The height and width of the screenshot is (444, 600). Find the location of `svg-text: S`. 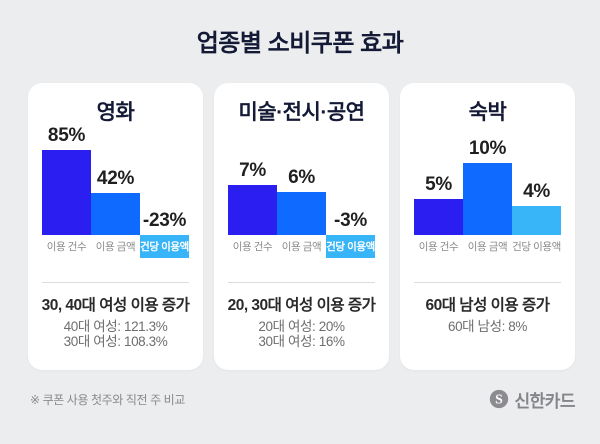

svg-text: S is located at coordinates (500, 398).